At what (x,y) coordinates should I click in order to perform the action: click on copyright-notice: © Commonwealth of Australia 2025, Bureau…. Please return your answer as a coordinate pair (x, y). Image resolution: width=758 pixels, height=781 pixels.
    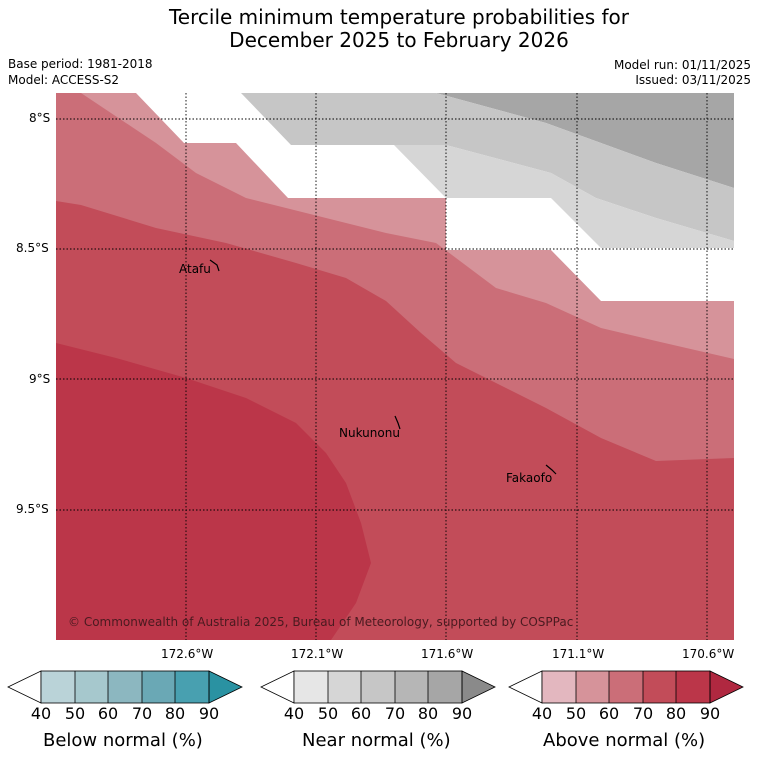
    Looking at the image, I should click on (321, 622).